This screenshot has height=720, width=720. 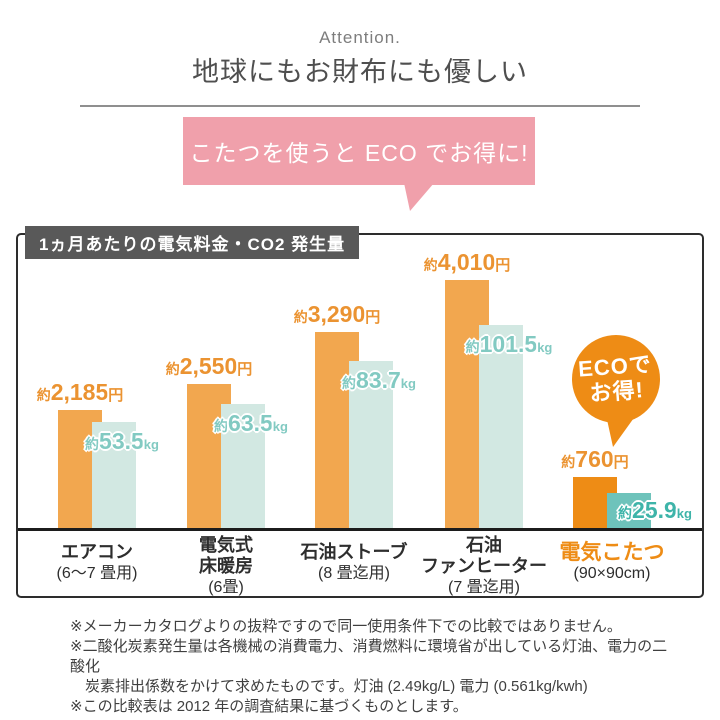 I want to click on category-detail: ファンヒーター, so click(x=484, y=566).